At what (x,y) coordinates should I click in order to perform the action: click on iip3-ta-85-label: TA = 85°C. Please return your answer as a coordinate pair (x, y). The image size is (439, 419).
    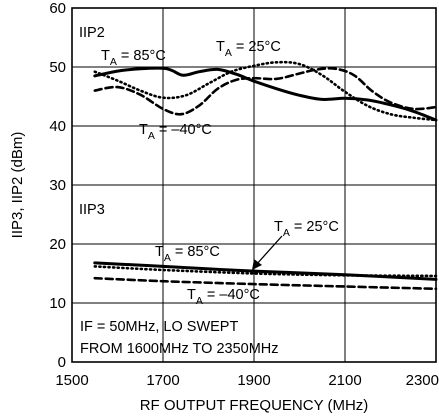
    Looking at the image, I should click on (187, 254).